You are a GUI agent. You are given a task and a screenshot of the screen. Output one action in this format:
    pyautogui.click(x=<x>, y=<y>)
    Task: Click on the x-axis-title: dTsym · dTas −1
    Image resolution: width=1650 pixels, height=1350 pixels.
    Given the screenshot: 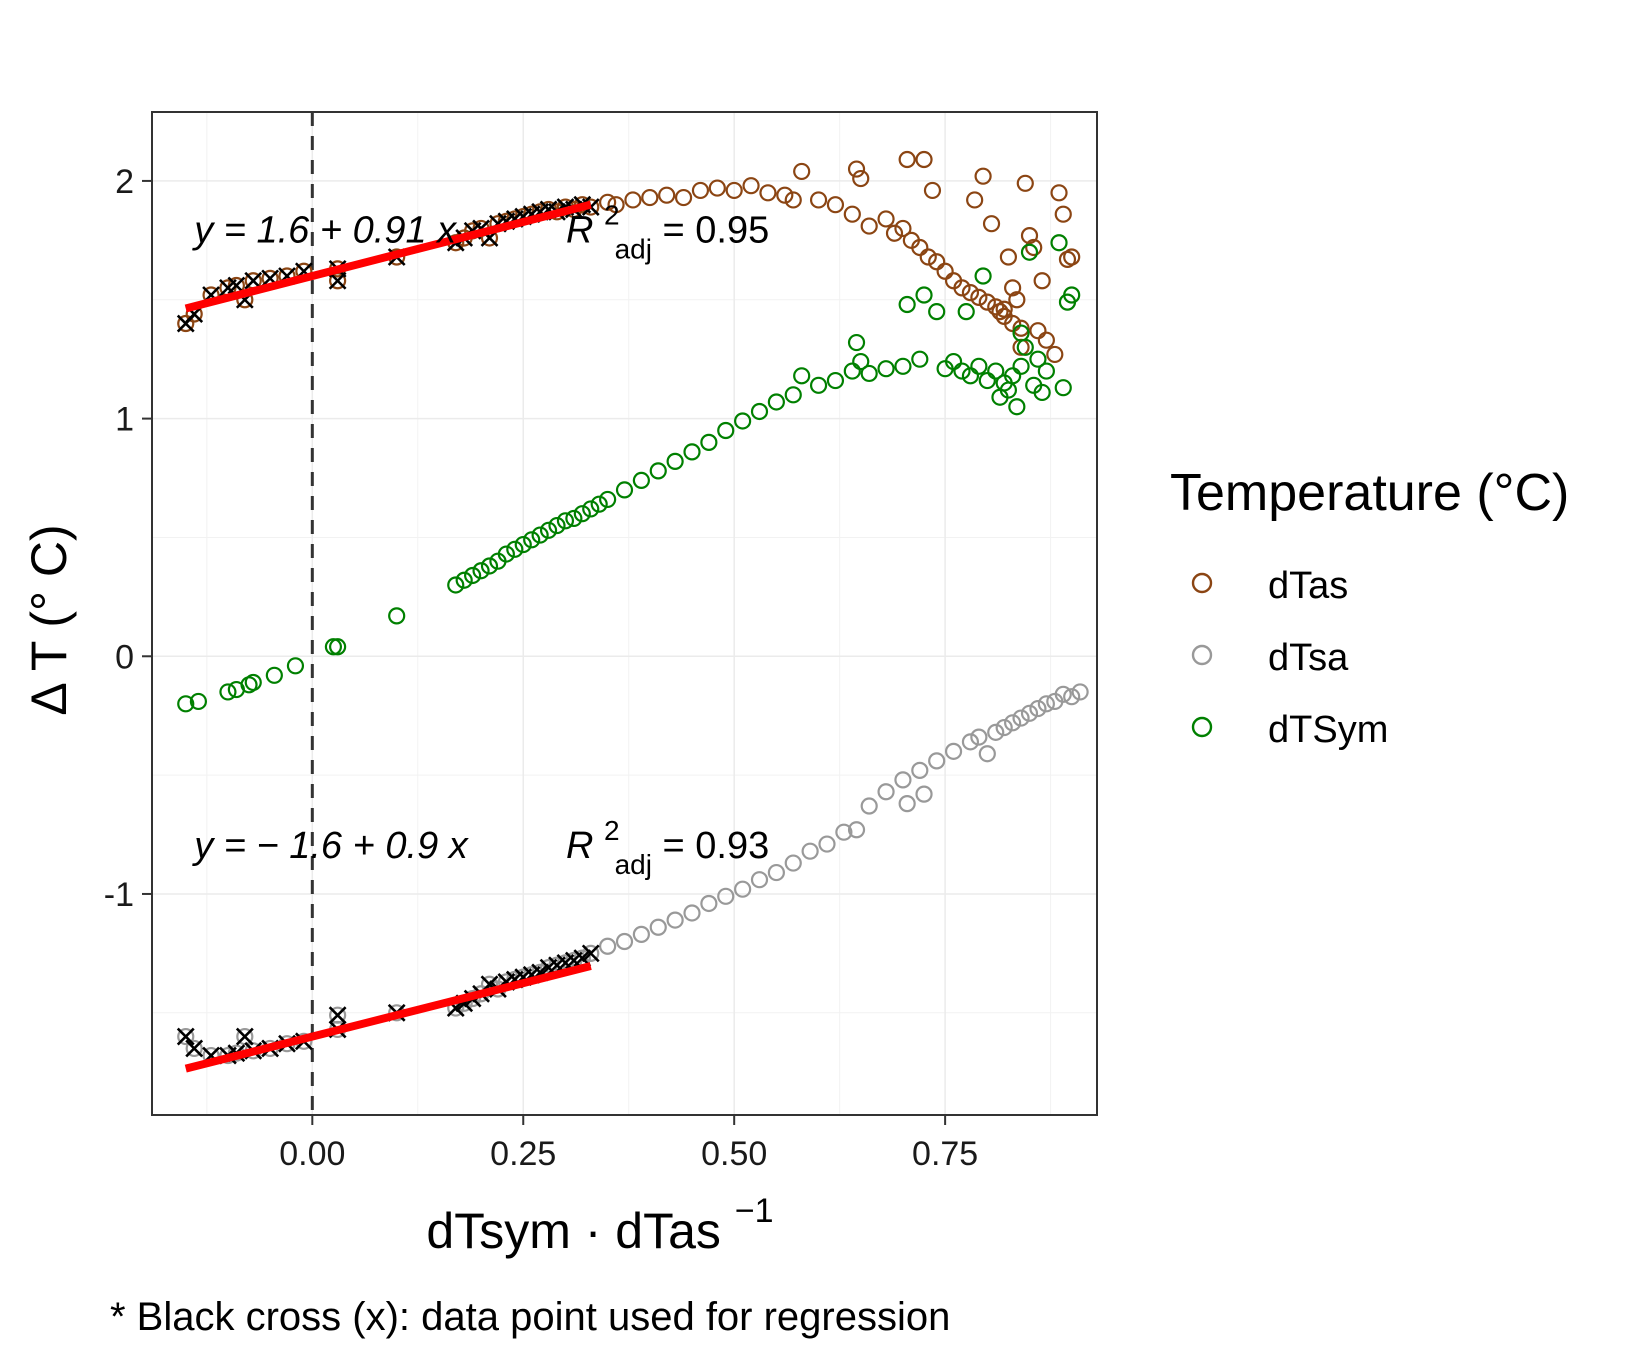 What is the action you would take?
    pyautogui.click(x=599, y=1225)
    